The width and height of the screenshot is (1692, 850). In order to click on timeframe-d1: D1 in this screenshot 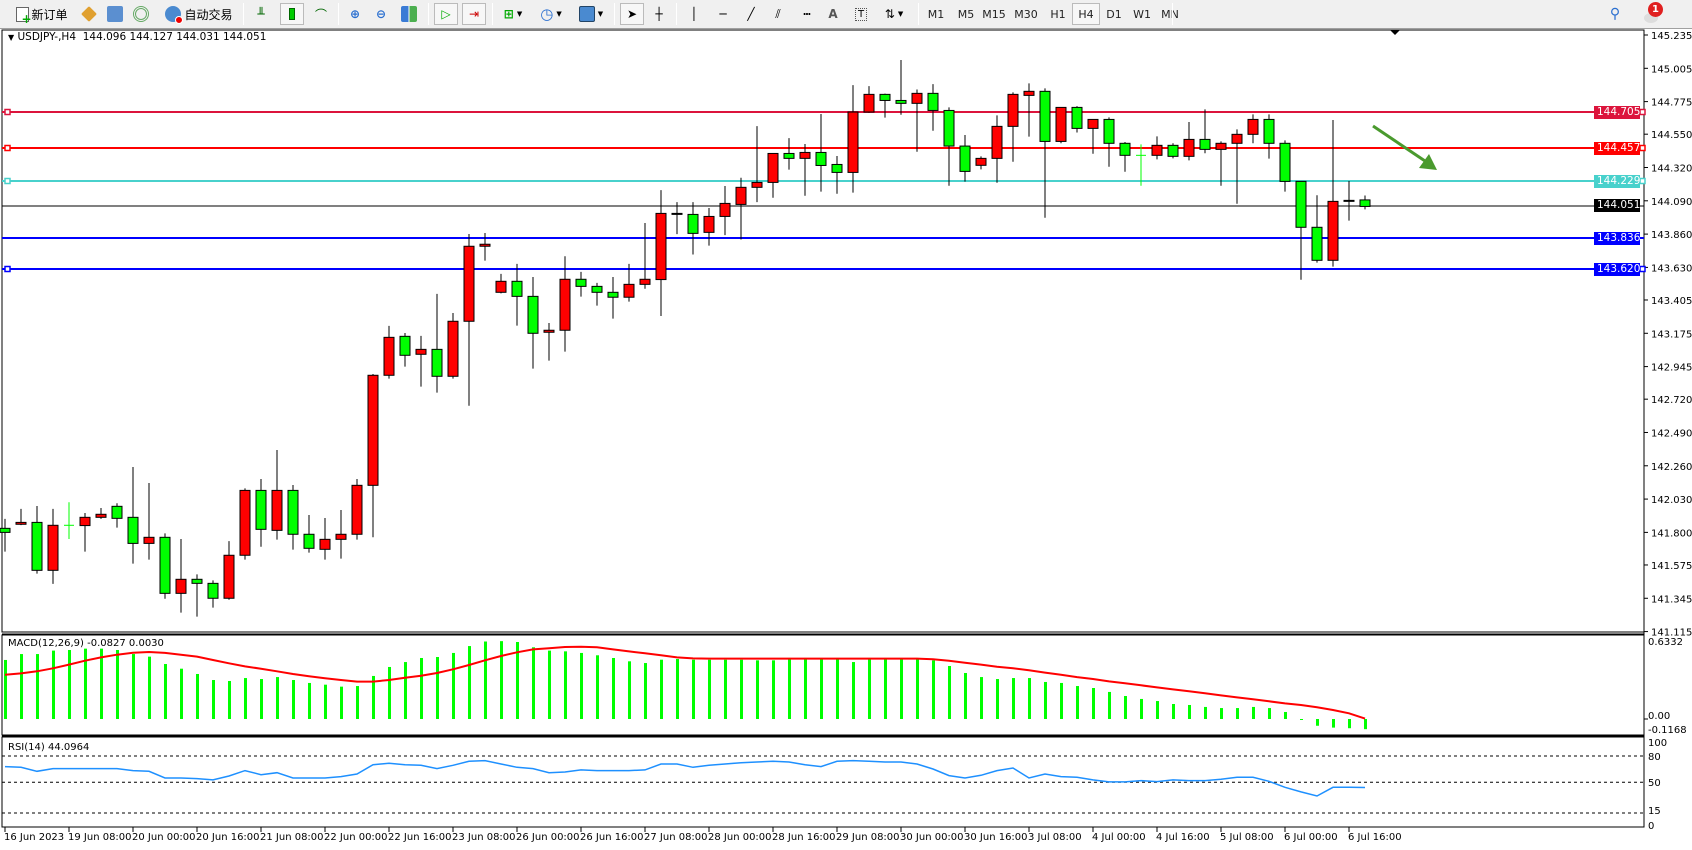, I will do `click(1114, 14)`.